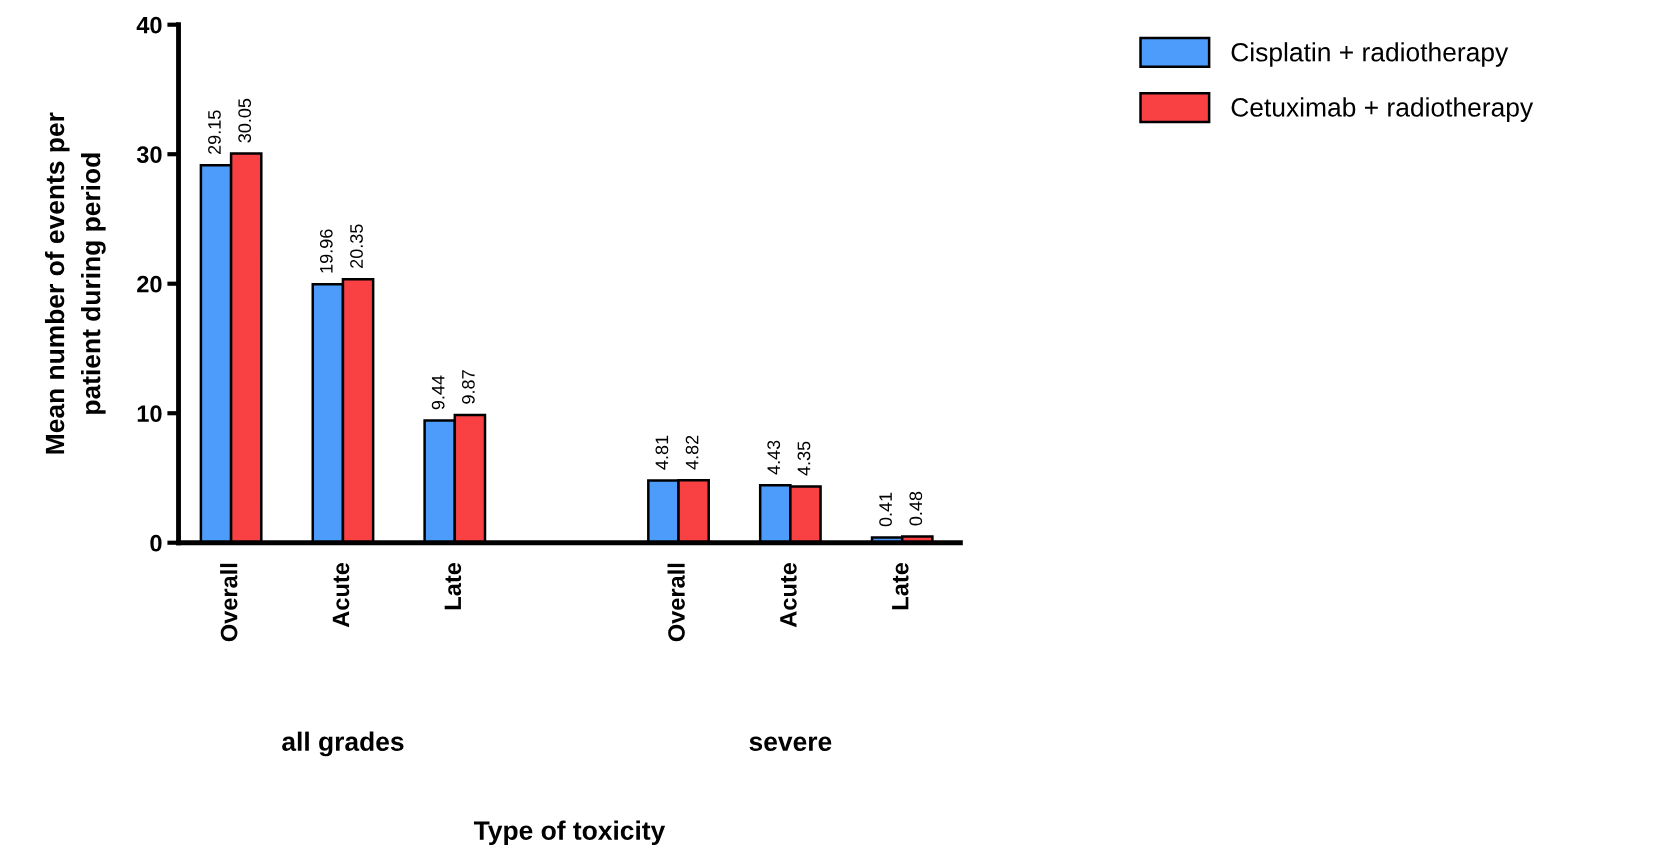 The image size is (1653, 852). What do you see at coordinates (343, 744) in the screenshot?
I see `text: all grades` at bounding box center [343, 744].